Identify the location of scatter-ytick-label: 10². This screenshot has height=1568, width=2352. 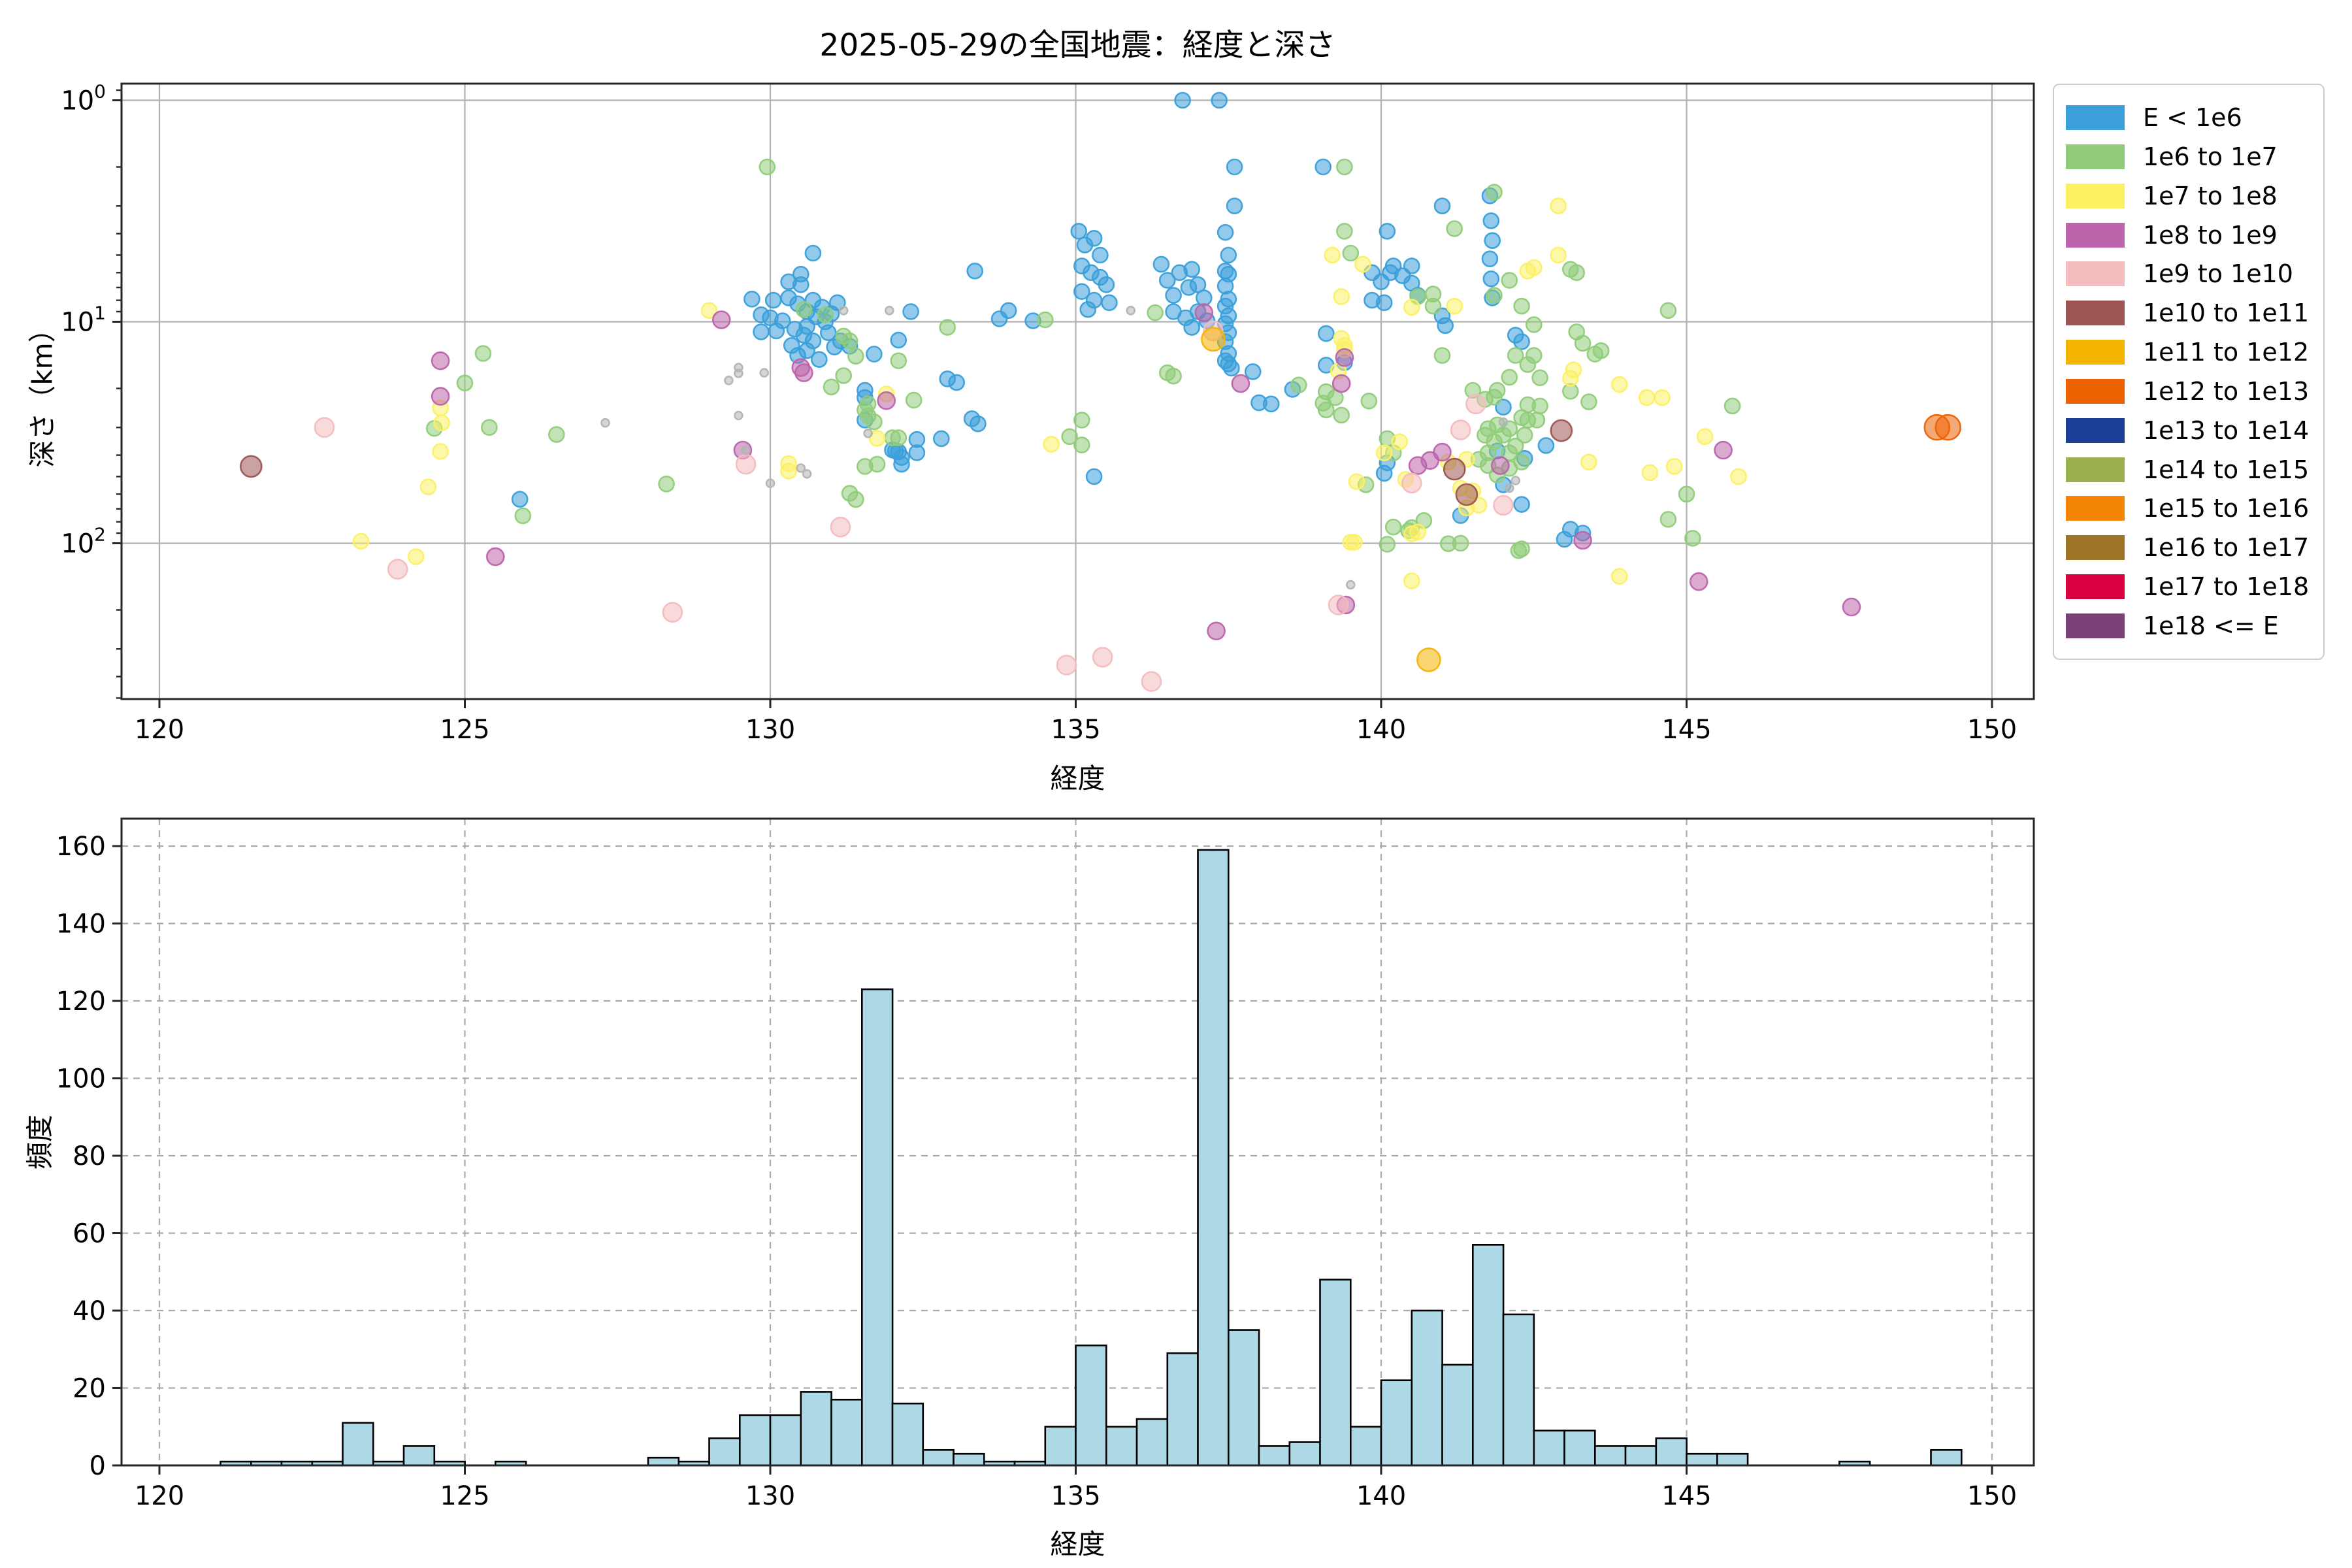
(83, 541).